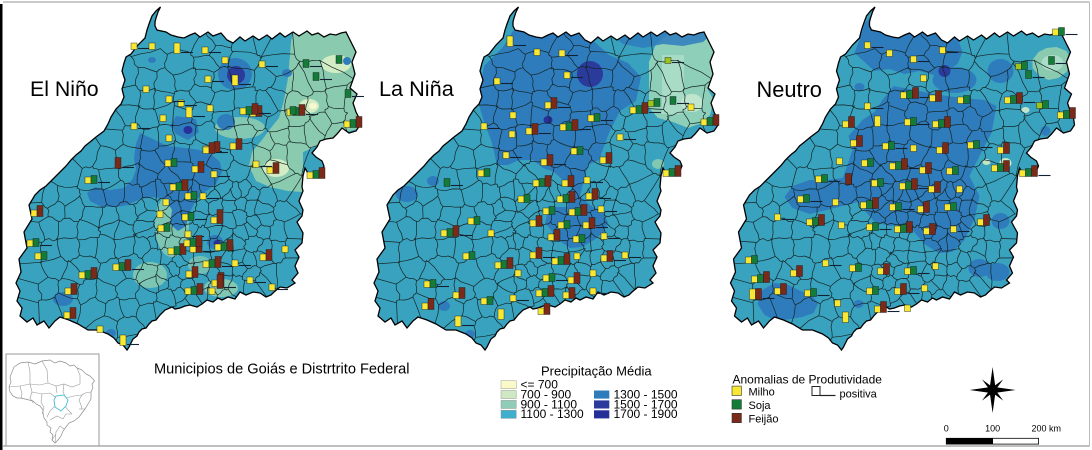  I want to click on svg-text: Feijão, so click(764, 420).